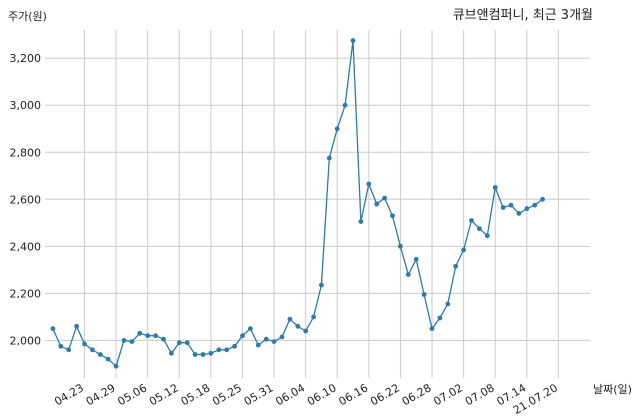  Describe the element at coordinates (26, 58) in the screenshot. I see `y-tick-label: 3,200` at that location.